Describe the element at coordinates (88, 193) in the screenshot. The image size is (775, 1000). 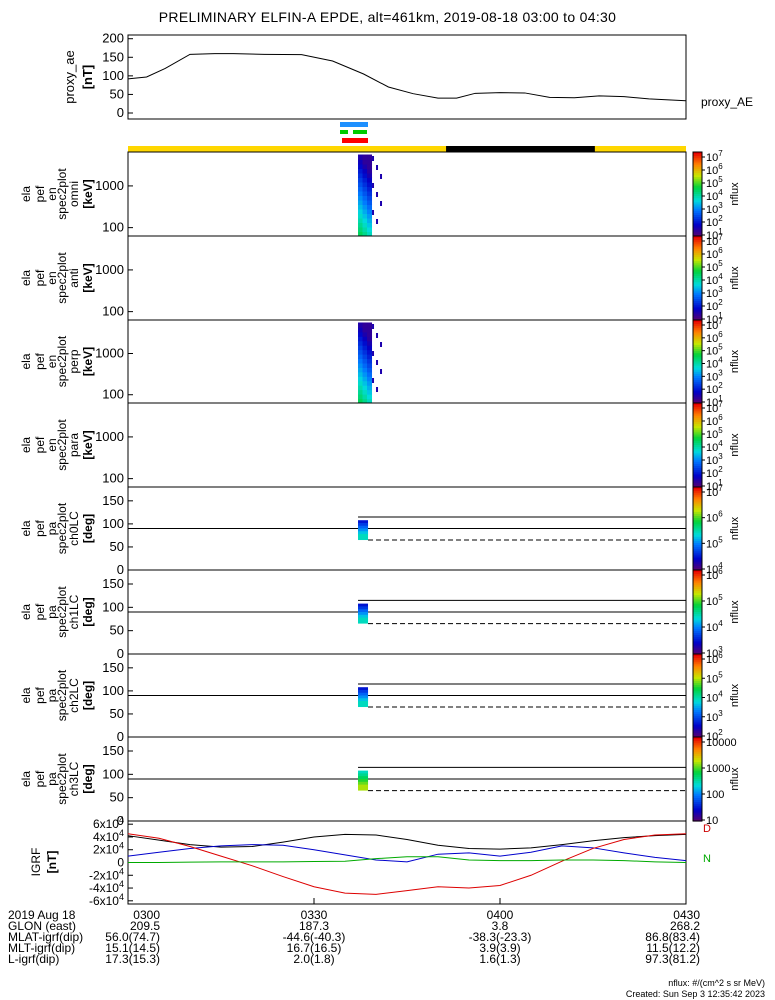
I see `panel-ylabel: [keV]` at that location.